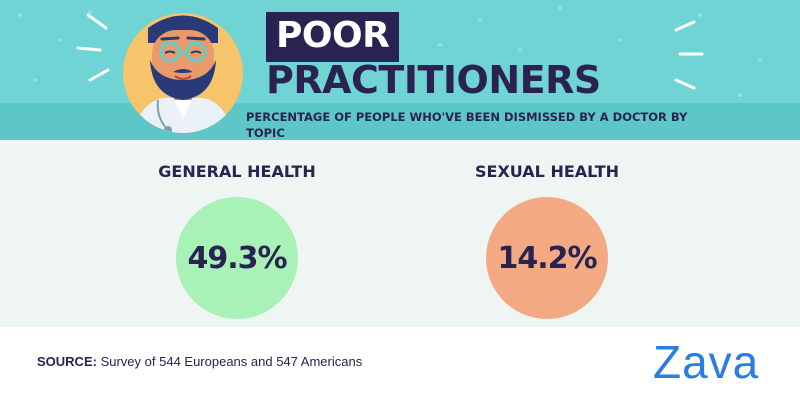  I want to click on stat-label: GENERAL HEALTH, so click(237, 171).